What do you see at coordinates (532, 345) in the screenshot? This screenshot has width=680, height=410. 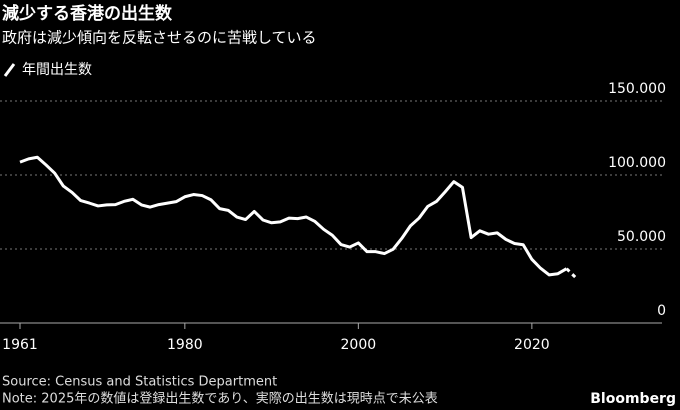 I see `x-tick-label: 2020` at bounding box center [532, 345].